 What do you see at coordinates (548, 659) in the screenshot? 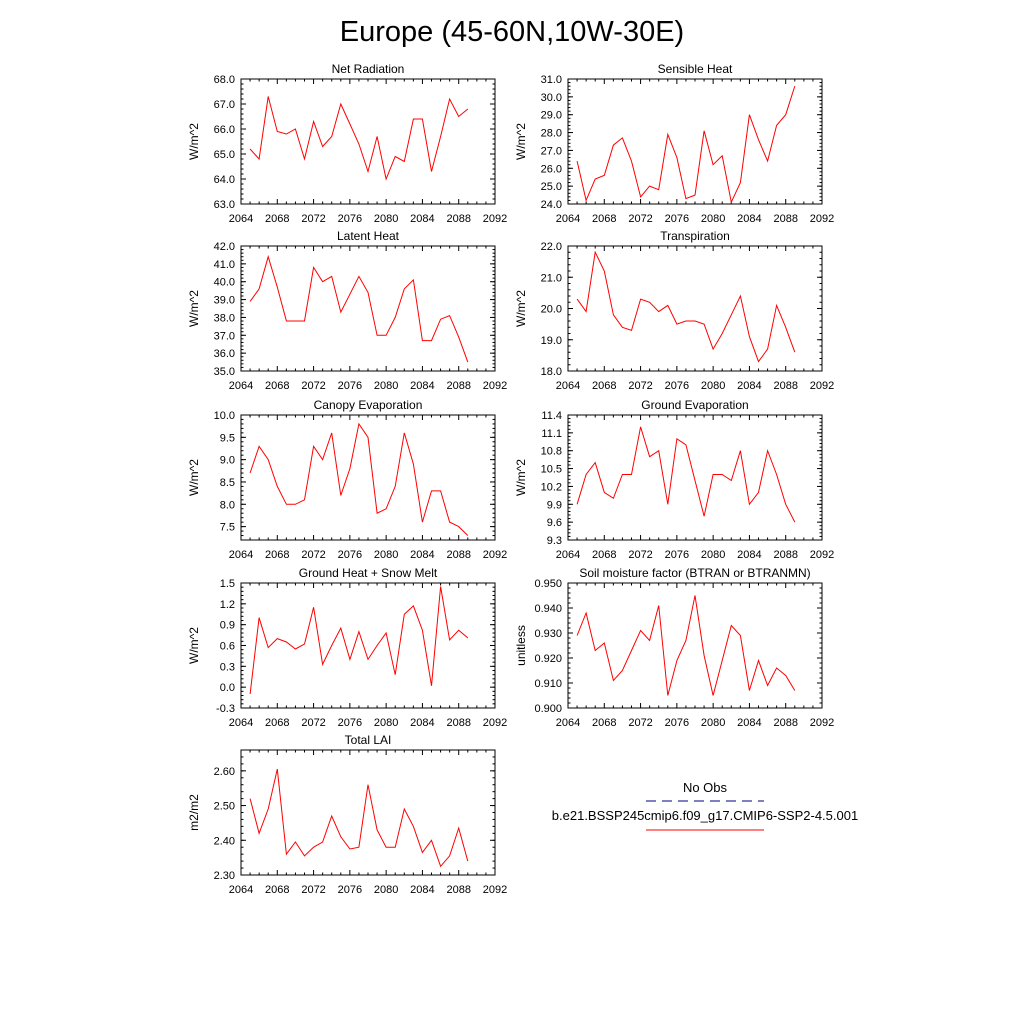
I see `y-tick-label: 0.920` at bounding box center [548, 659].